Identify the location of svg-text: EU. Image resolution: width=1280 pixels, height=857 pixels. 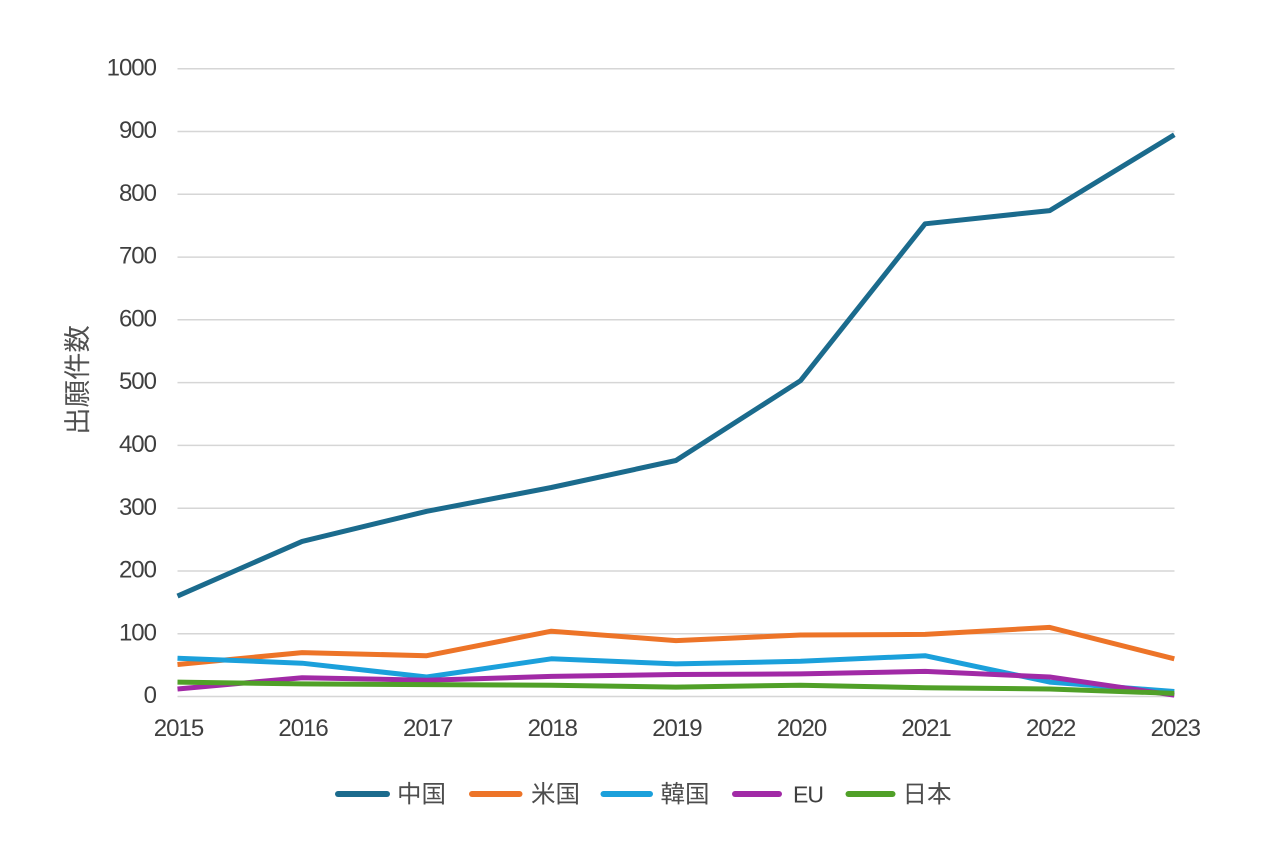
(808, 795).